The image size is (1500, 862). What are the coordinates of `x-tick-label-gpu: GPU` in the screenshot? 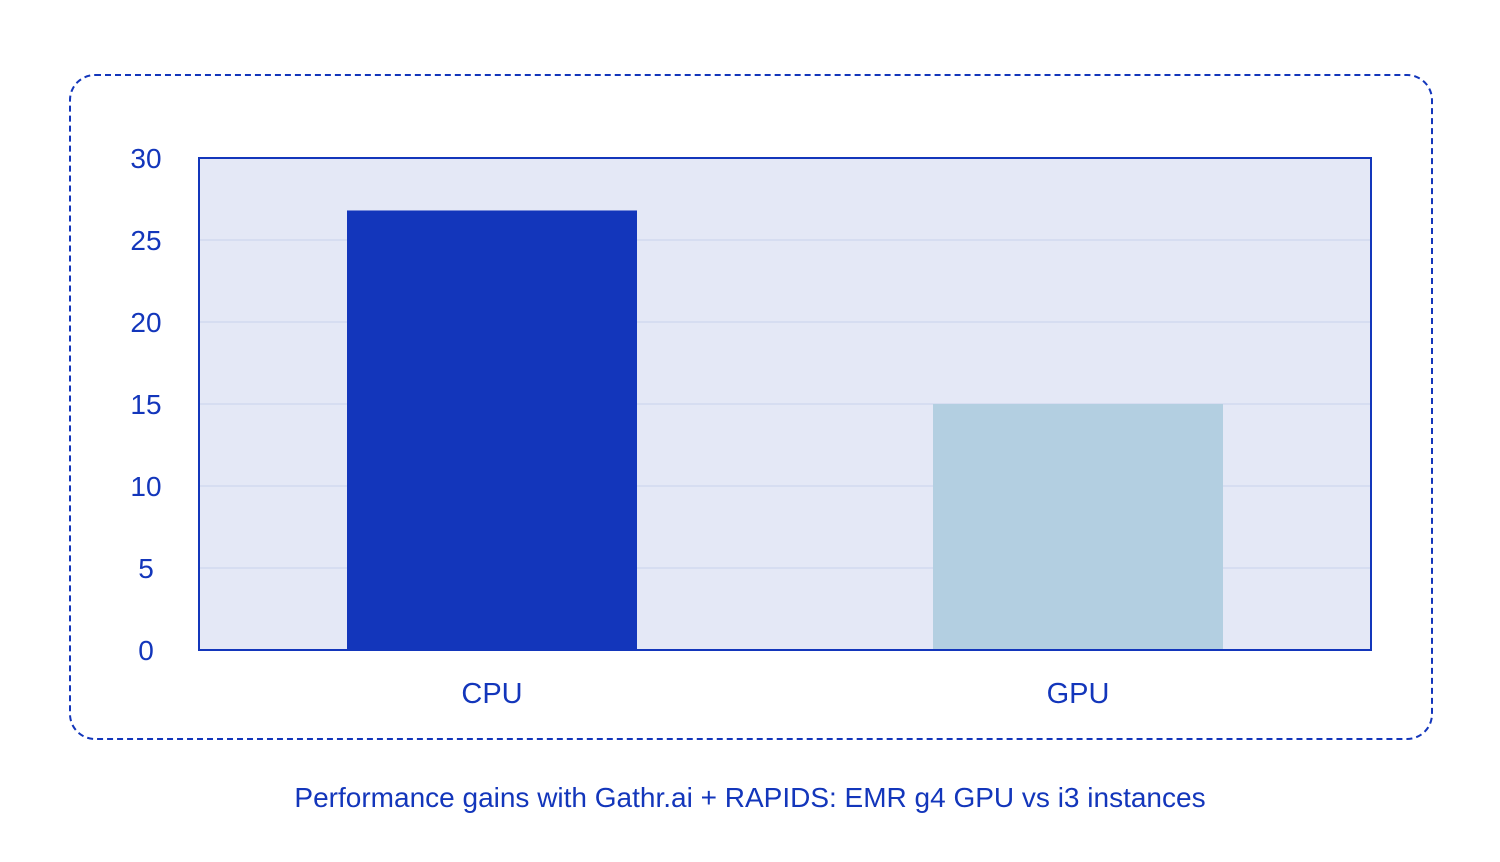 It's located at (1078, 694).